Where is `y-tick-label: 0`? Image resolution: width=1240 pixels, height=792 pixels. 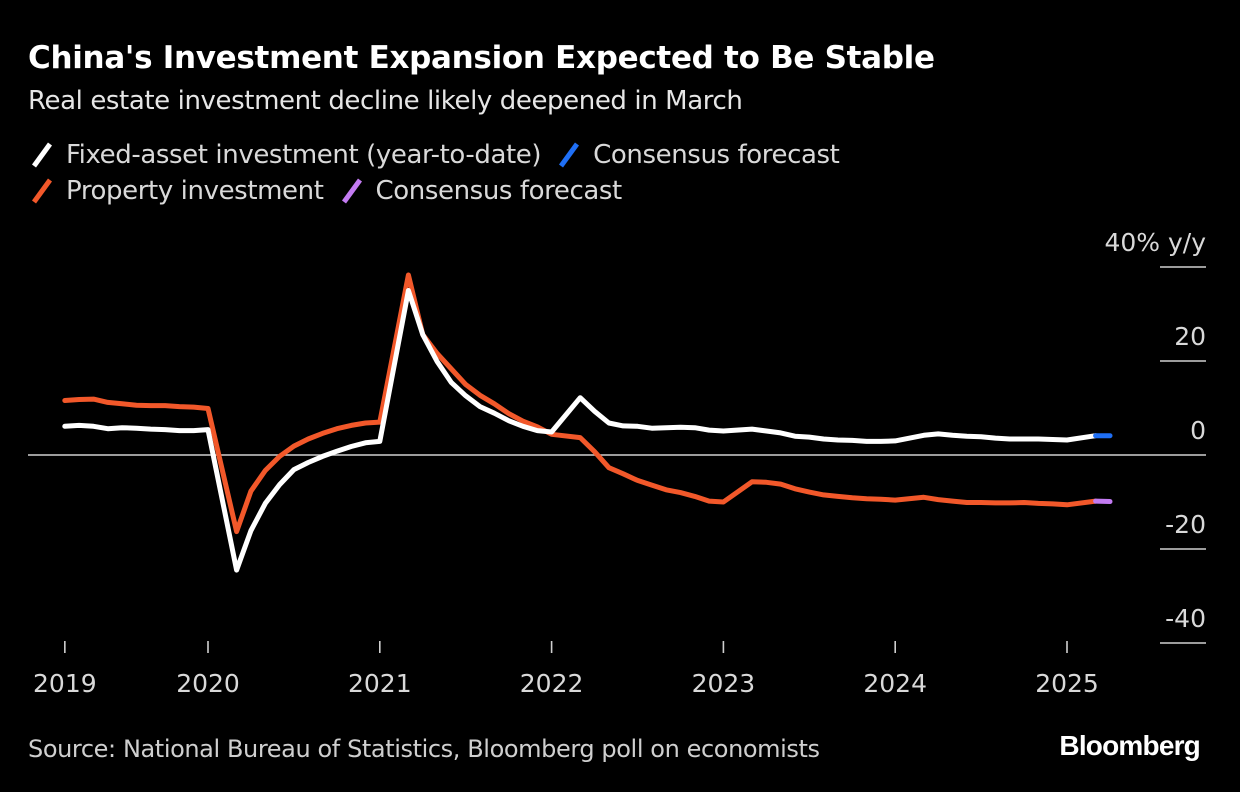 y-tick-label: 0 is located at coordinates (1198, 430).